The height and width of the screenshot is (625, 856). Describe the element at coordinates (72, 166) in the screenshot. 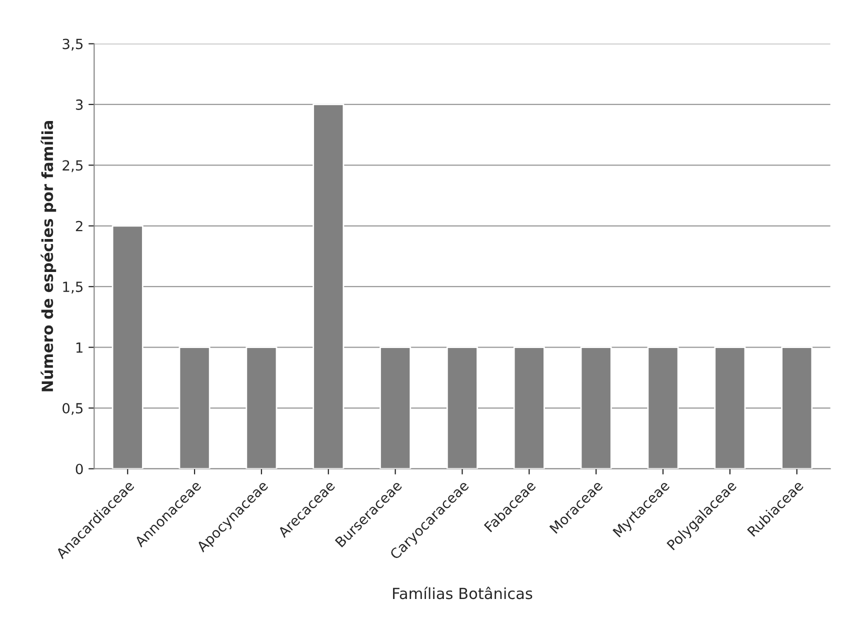

I see `y-tick-label: 2,5` at that location.